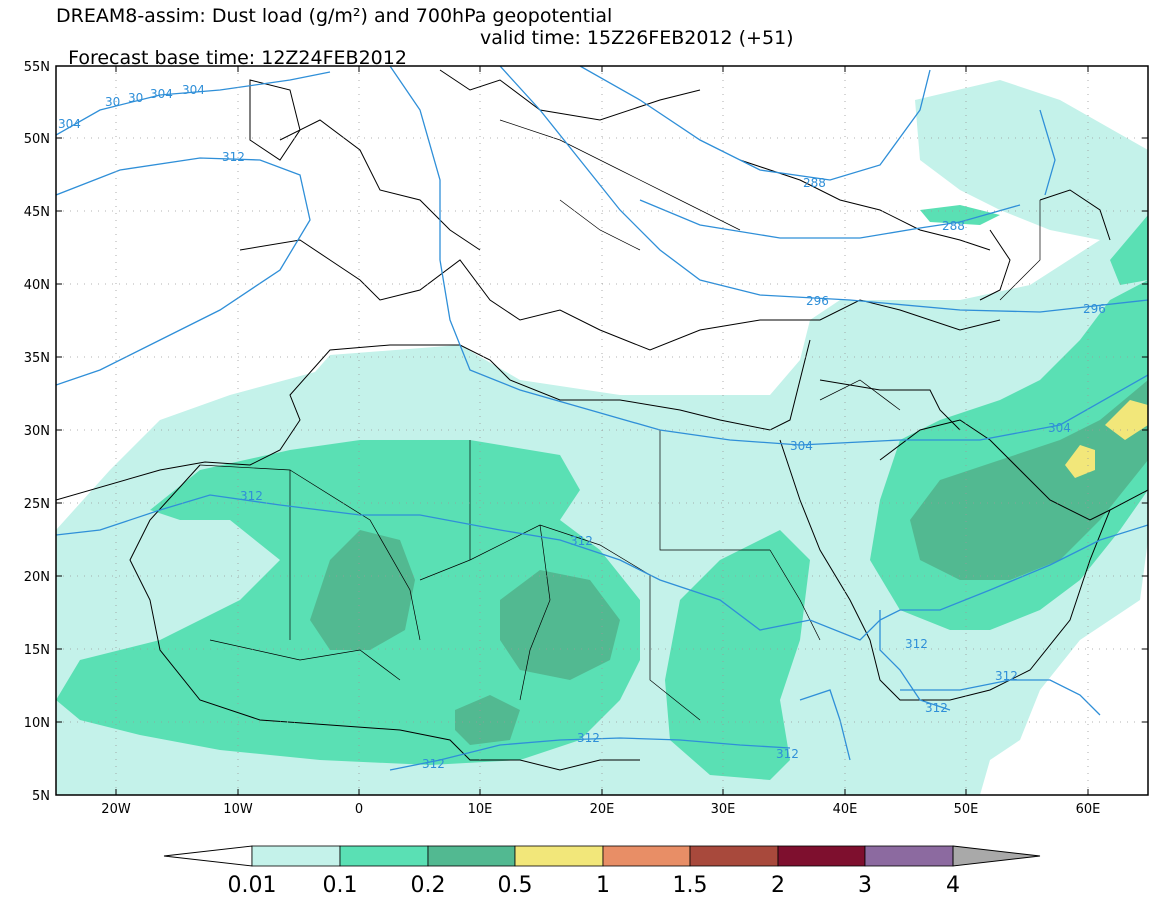  I want to click on lon-label: 50E, so click(966, 809).